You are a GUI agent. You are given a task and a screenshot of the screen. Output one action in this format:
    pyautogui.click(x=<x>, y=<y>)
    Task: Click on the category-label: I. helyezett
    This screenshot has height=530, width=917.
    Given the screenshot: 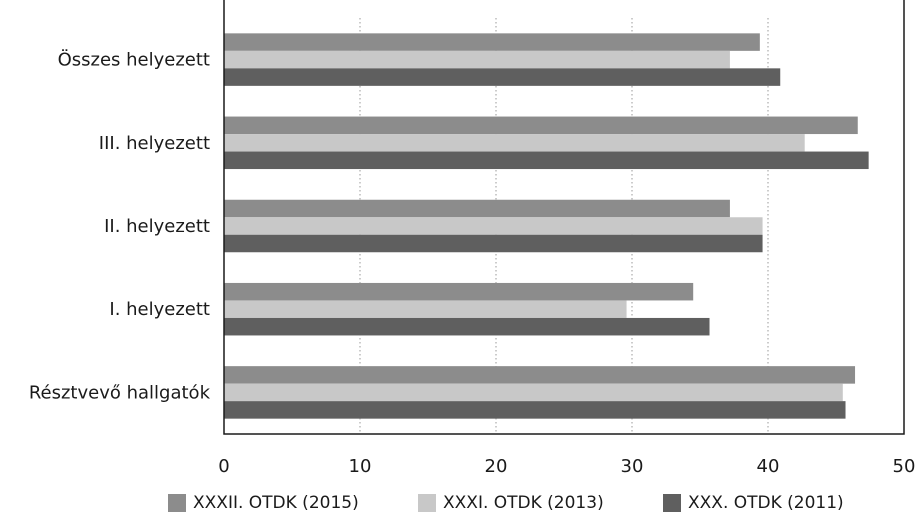 What is the action you would take?
    pyautogui.click(x=159, y=309)
    